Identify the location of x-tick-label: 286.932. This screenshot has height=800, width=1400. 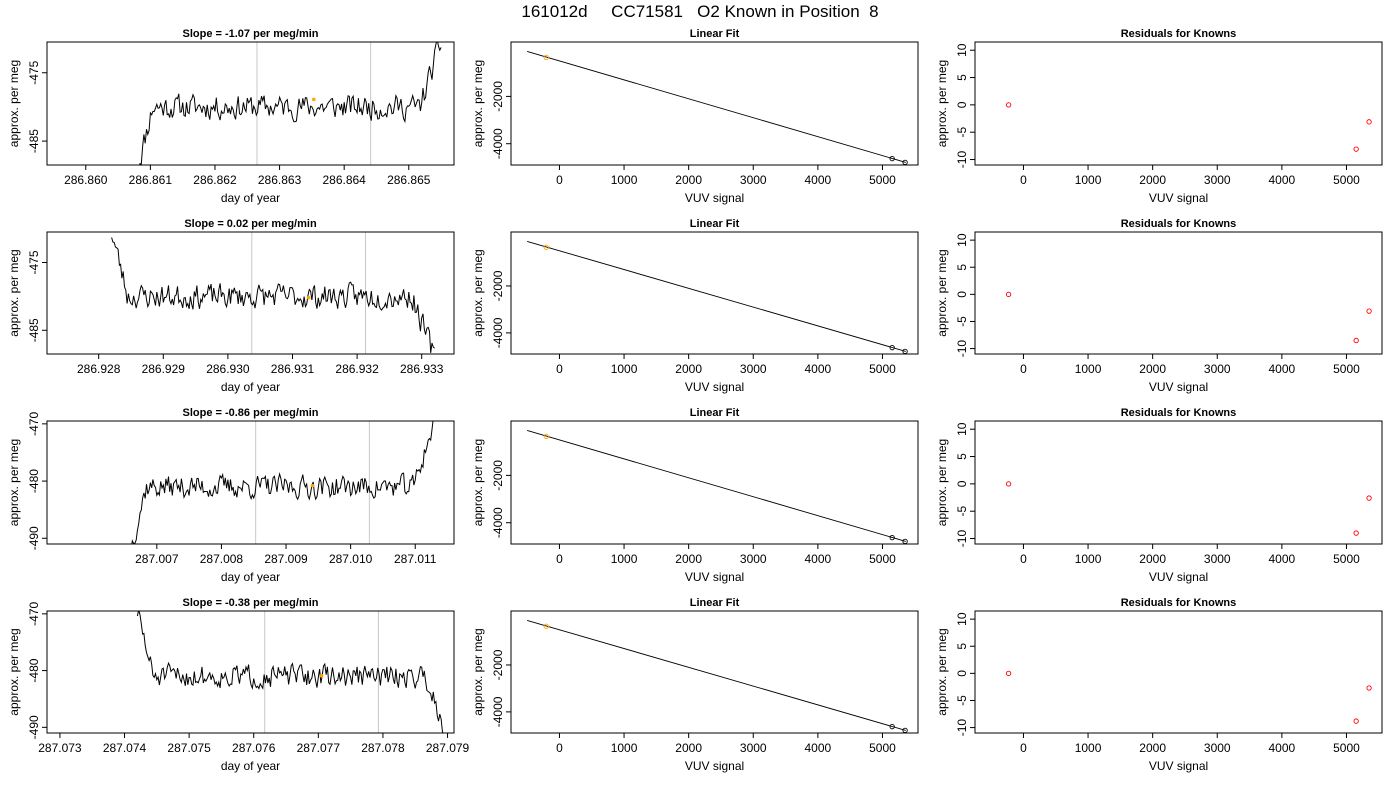
(357, 369).